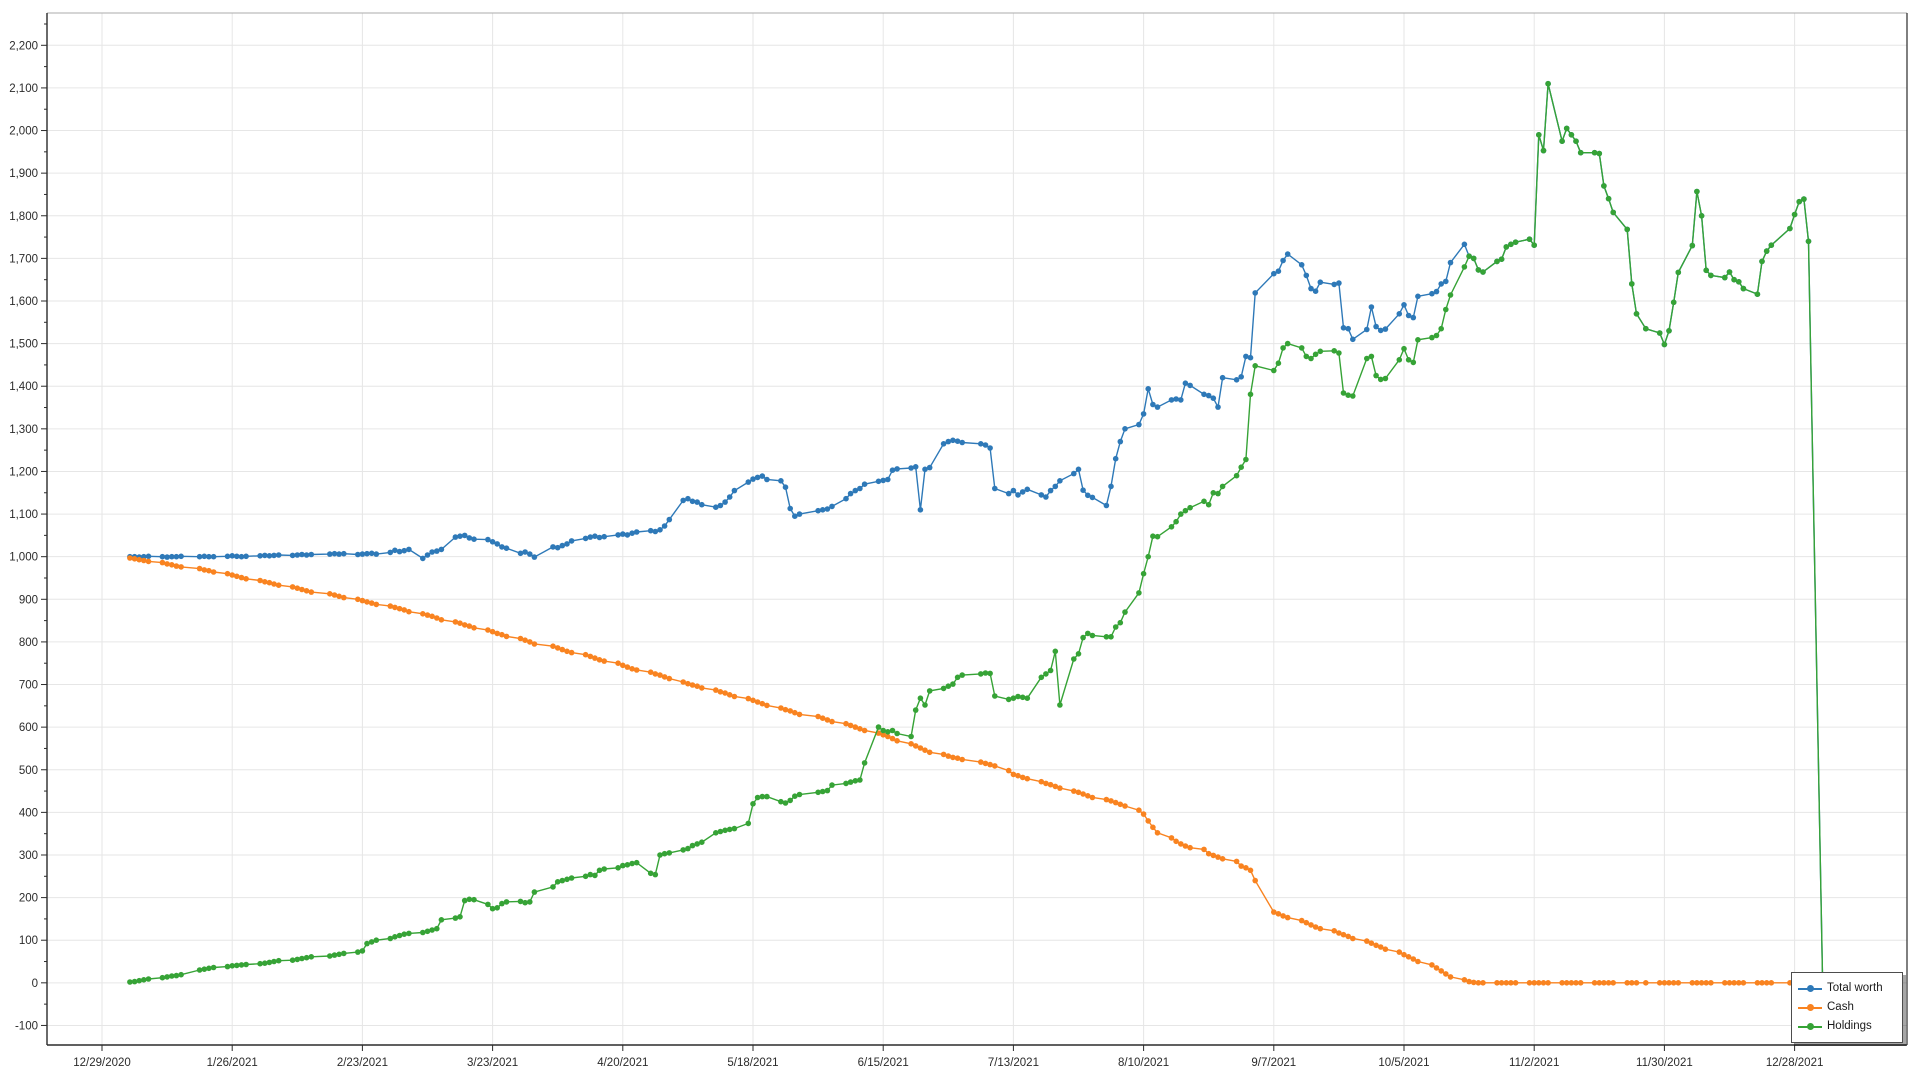 This screenshot has width=1920, height=1080. What do you see at coordinates (28, 771) in the screenshot?
I see `y-axis-tick-label: 500` at bounding box center [28, 771].